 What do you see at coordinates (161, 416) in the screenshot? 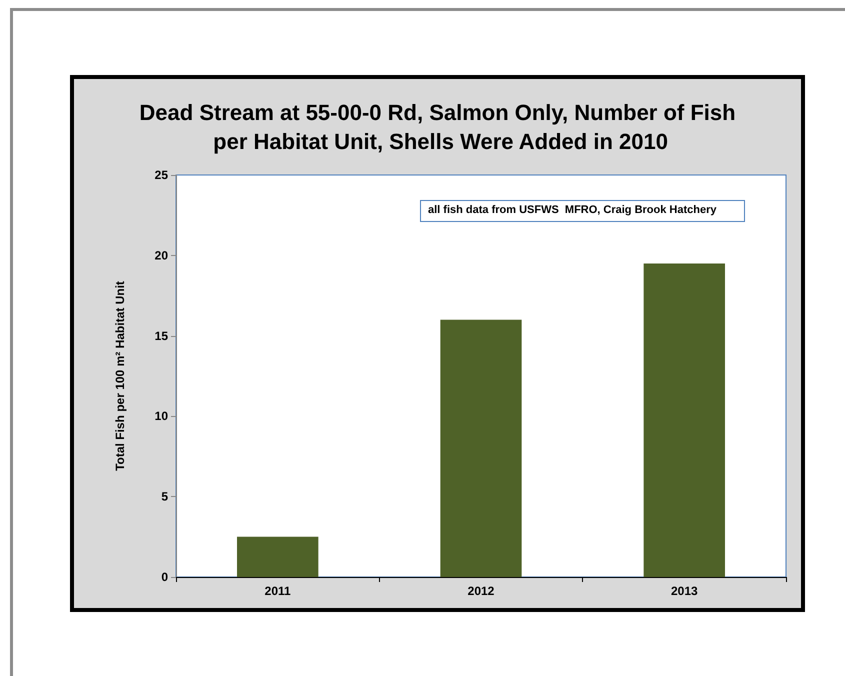
I see `y-tick-label: 10` at bounding box center [161, 416].